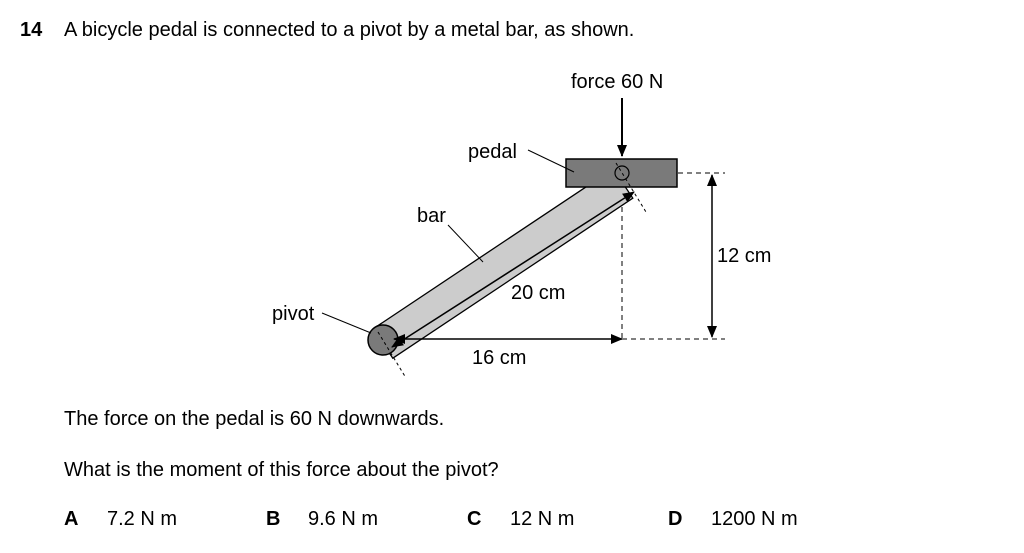 Image resolution: width=1024 pixels, height=553 pixels. I want to click on pedal-block, so click(621, 173).